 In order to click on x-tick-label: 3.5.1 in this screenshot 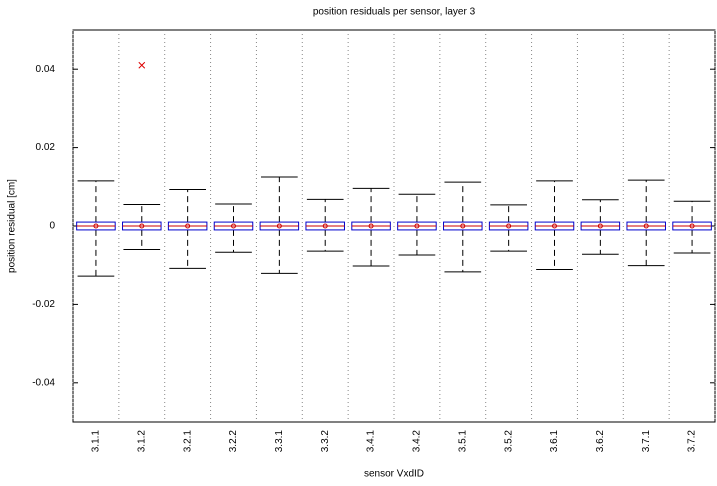, I will do `click(462, 441)`.